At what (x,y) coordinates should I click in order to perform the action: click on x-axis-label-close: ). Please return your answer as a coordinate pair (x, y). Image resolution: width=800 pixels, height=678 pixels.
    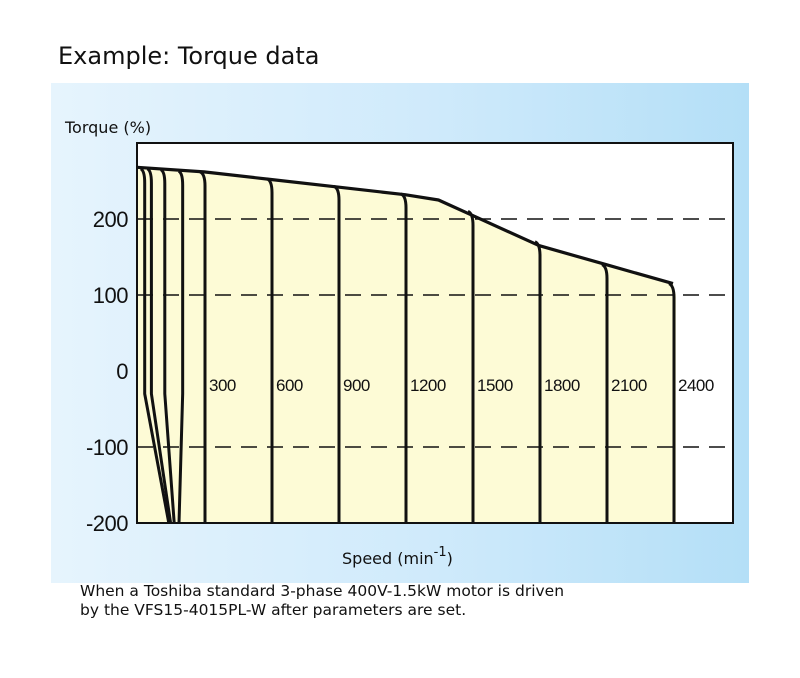
    Looking at the image, I should click on (450, 558).